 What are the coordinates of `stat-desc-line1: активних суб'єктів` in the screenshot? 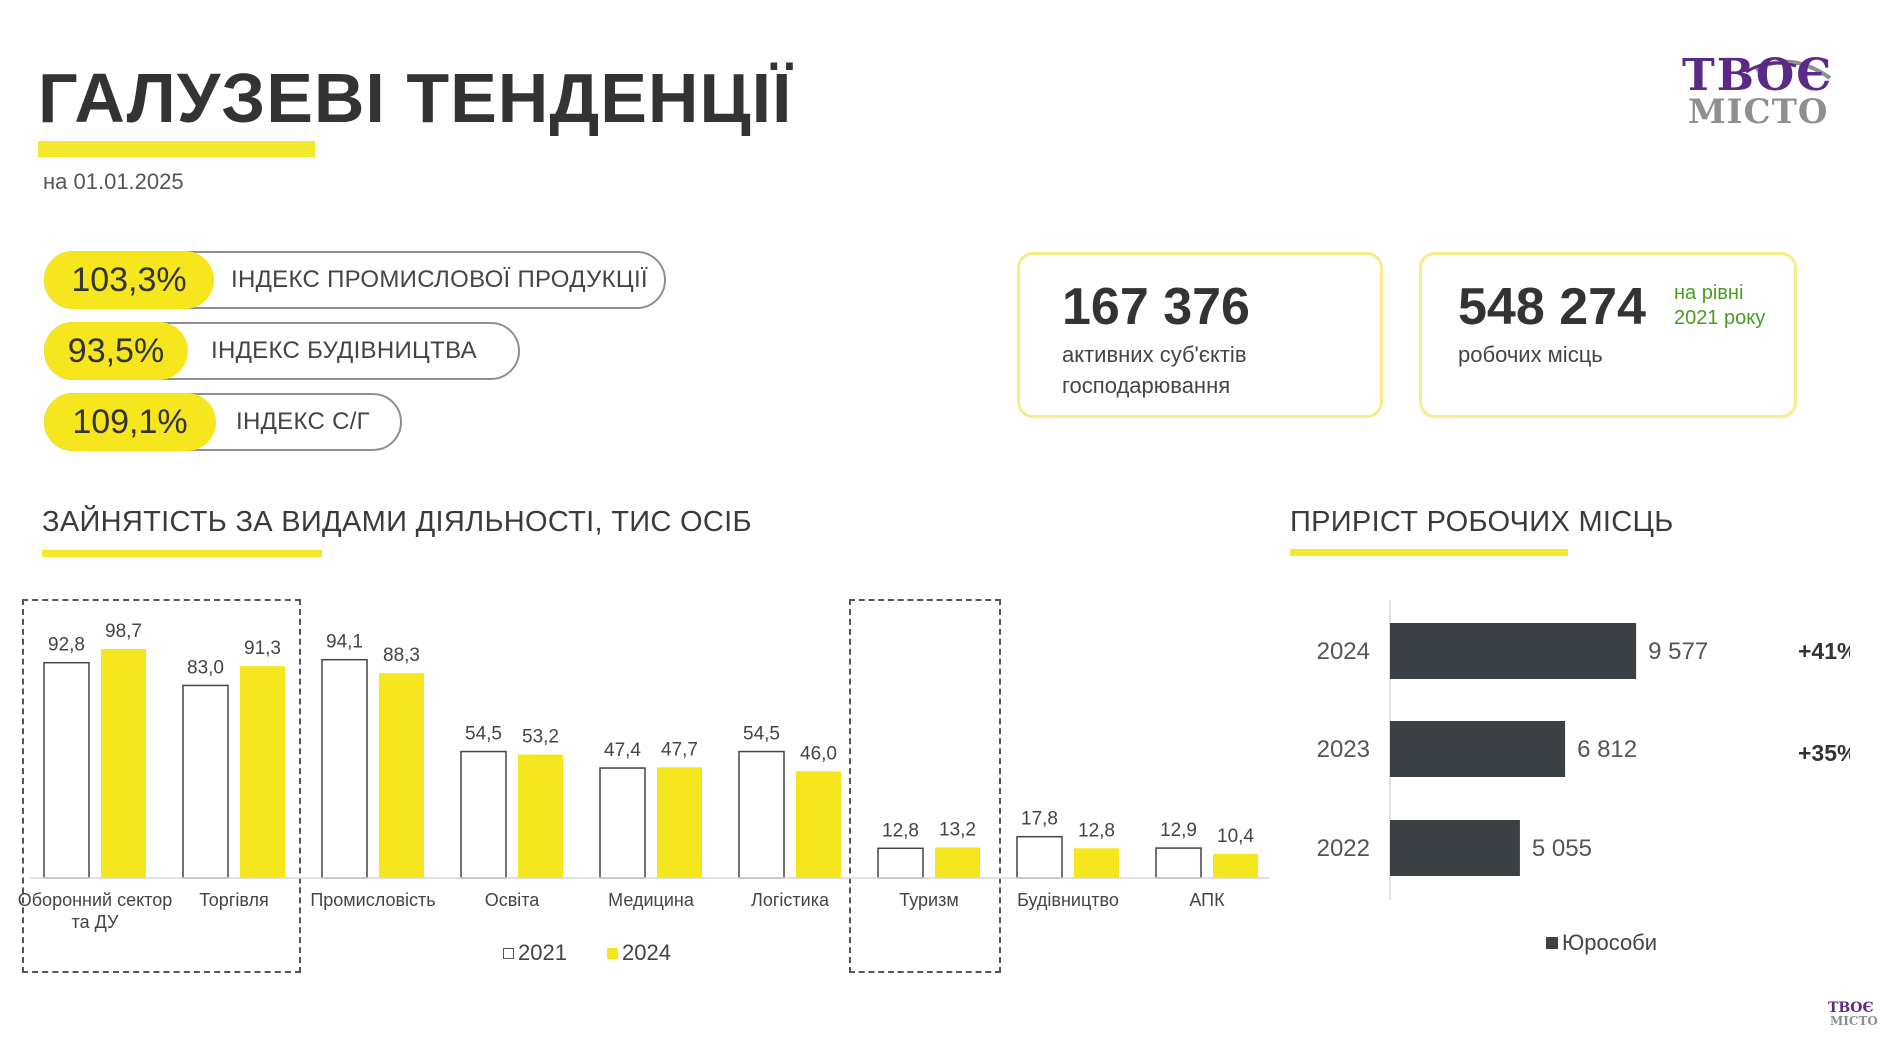 It's located at (1154, 354).